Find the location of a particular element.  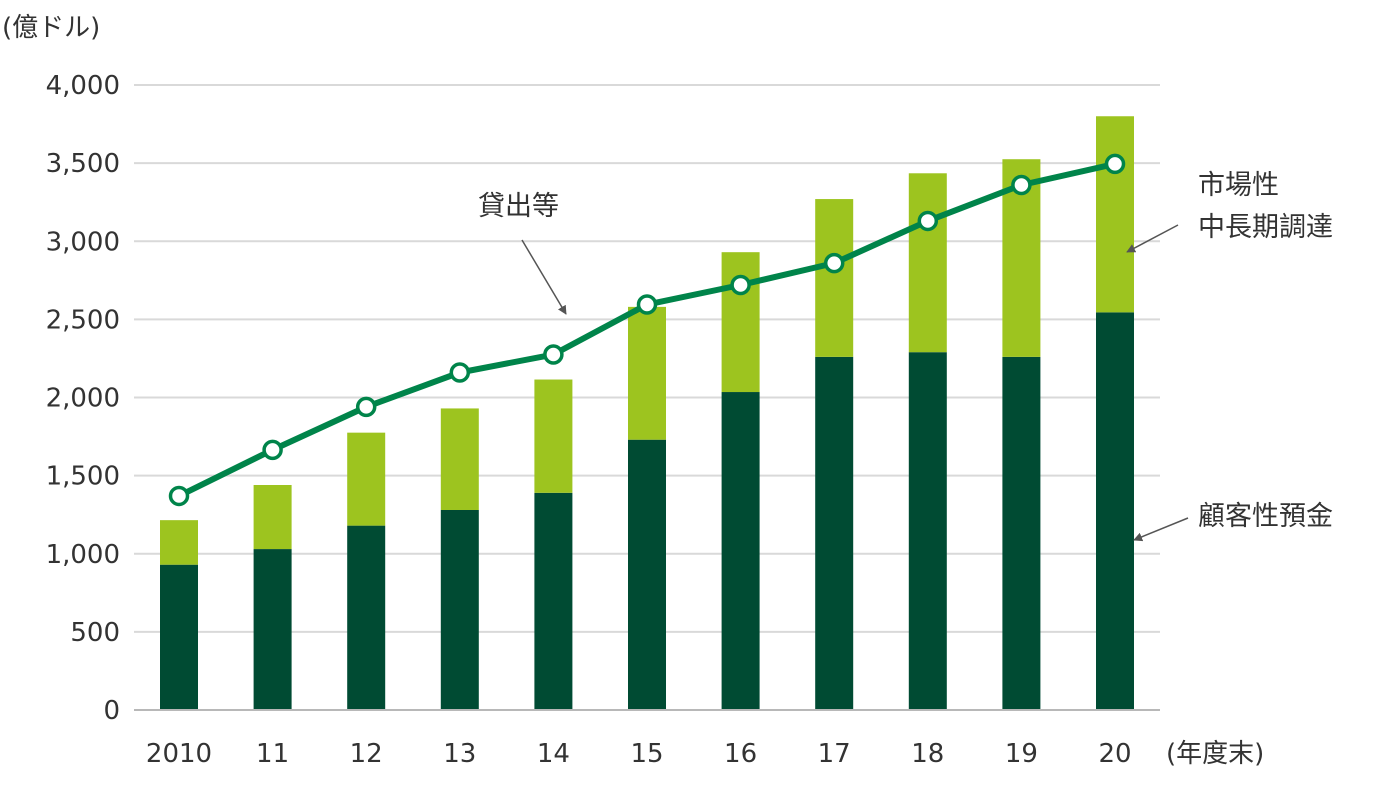

x-tick-label: 2010 is located at coordinates (179, 754).